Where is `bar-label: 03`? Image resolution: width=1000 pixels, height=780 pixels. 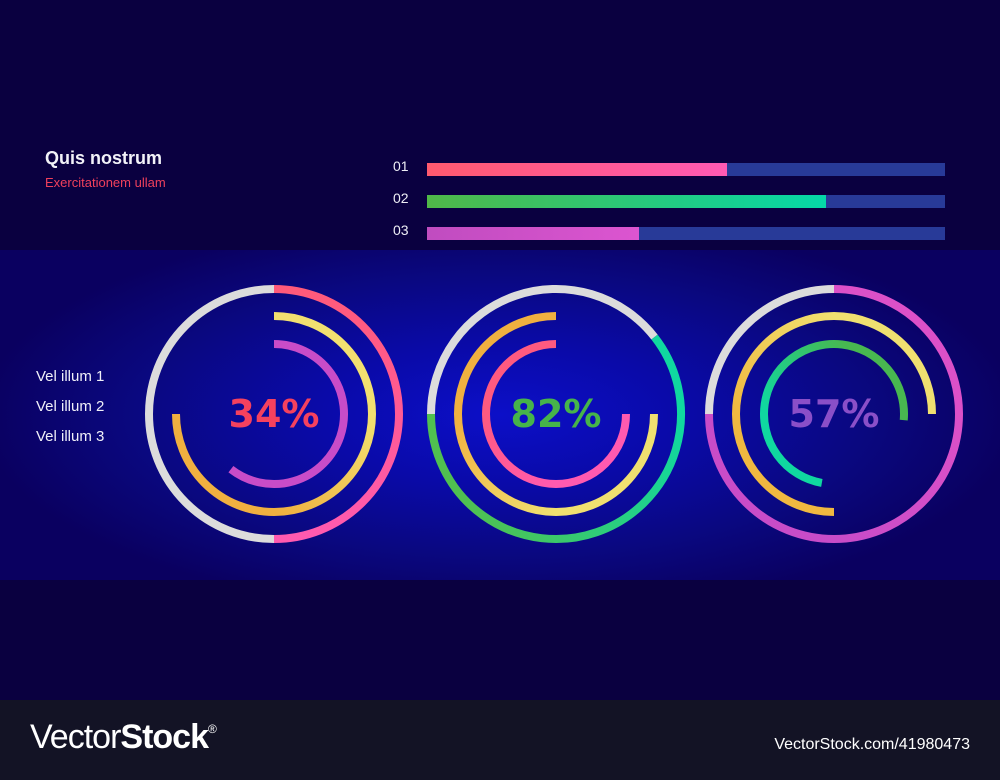
bar-label: 03 is located at coordinates (401, 230).